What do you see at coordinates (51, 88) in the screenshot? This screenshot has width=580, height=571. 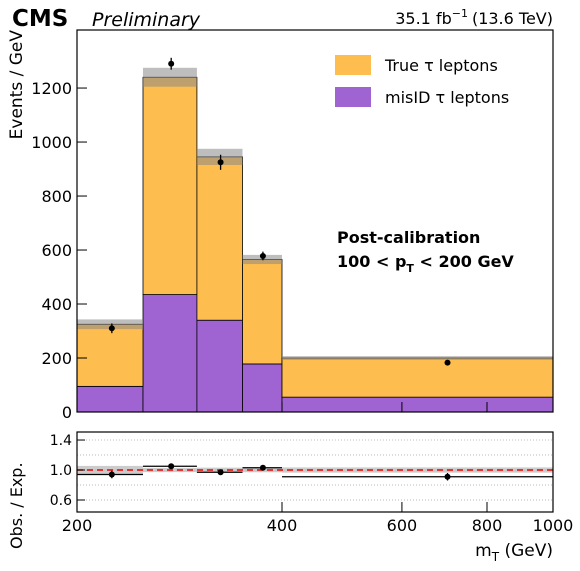 I see `y-tick-label: 1200` at bounding box center [51, 88].